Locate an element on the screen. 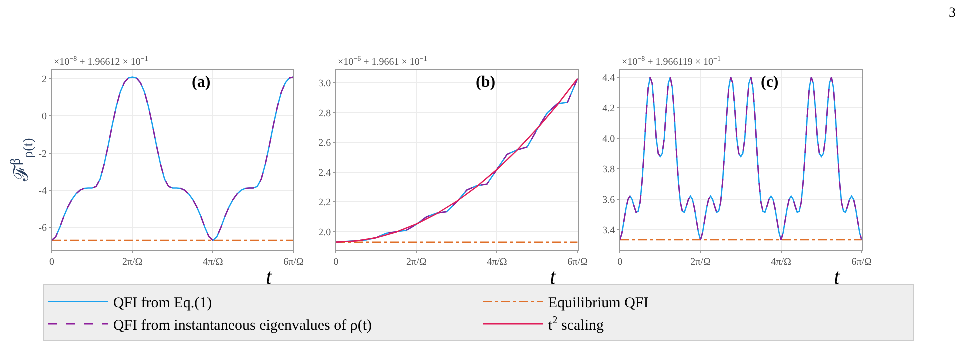  y-tick-label: 3.4 is located at coordinates (609, 231).